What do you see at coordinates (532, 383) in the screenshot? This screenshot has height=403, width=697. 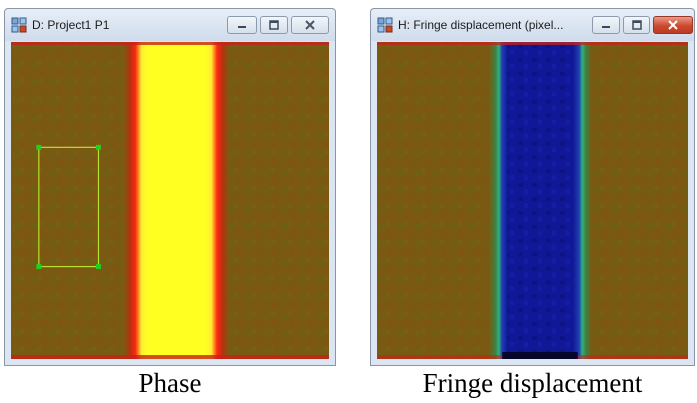 I see `fringe-displacement-caption: Fringe displacement` at bounding box center [532, 383].